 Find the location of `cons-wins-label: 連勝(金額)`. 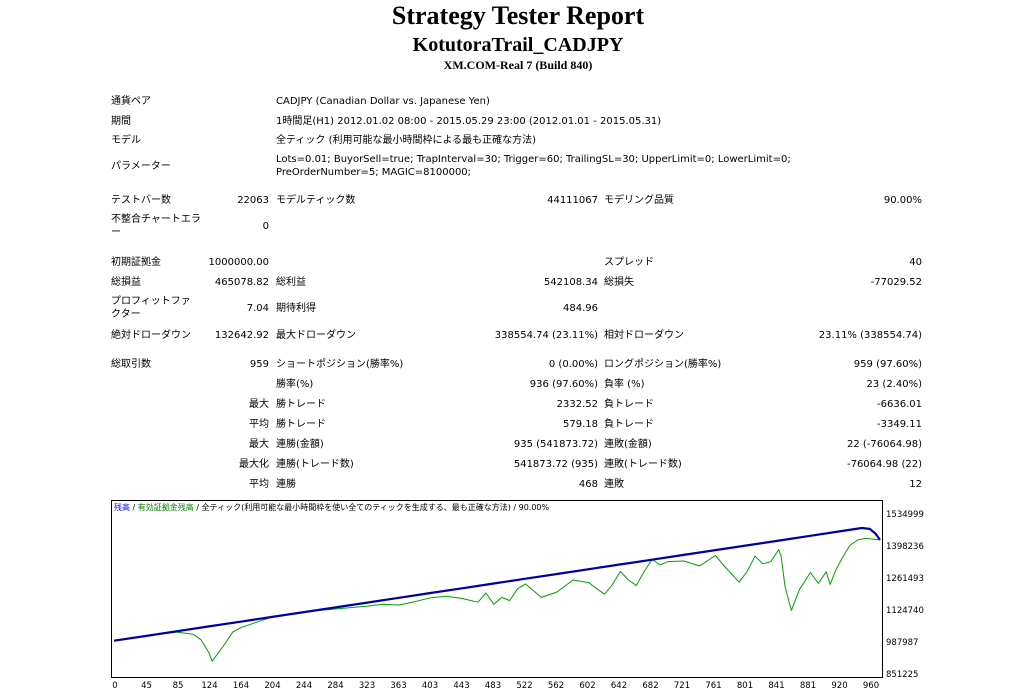

cons-wins-label: 連勝(金額) is located at coordinates (300, 444).